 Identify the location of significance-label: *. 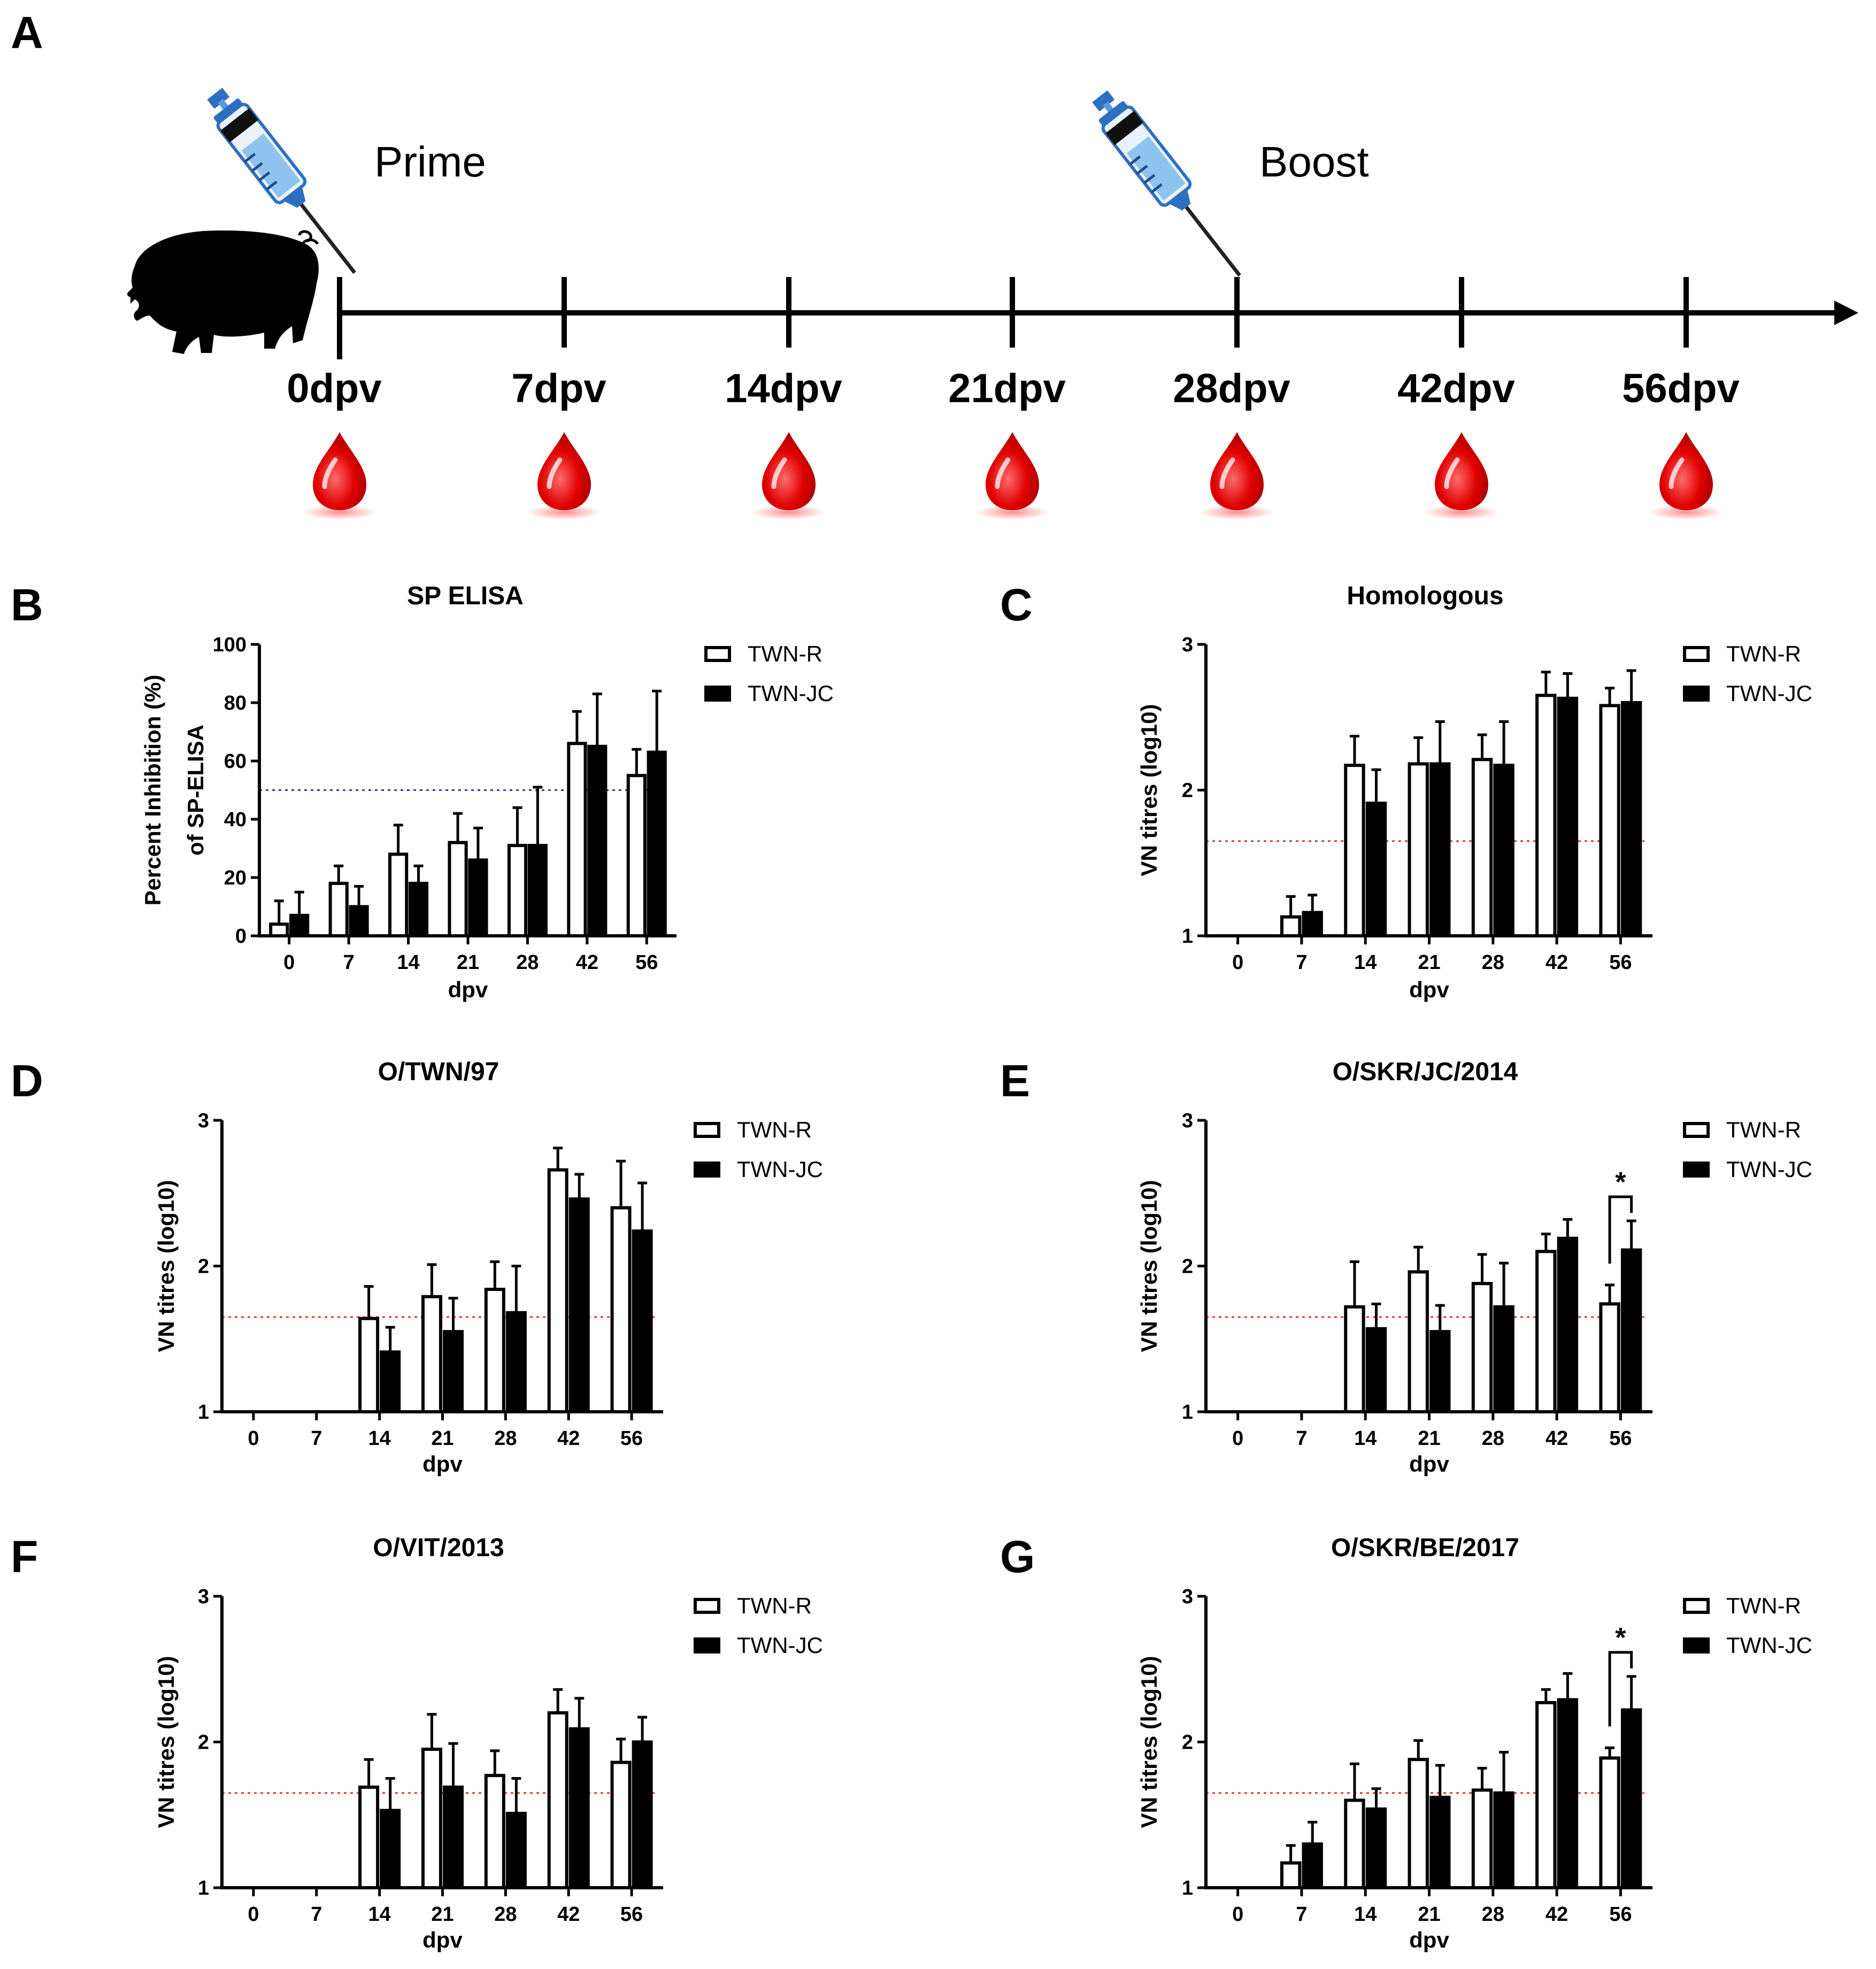
(1620, 1637).